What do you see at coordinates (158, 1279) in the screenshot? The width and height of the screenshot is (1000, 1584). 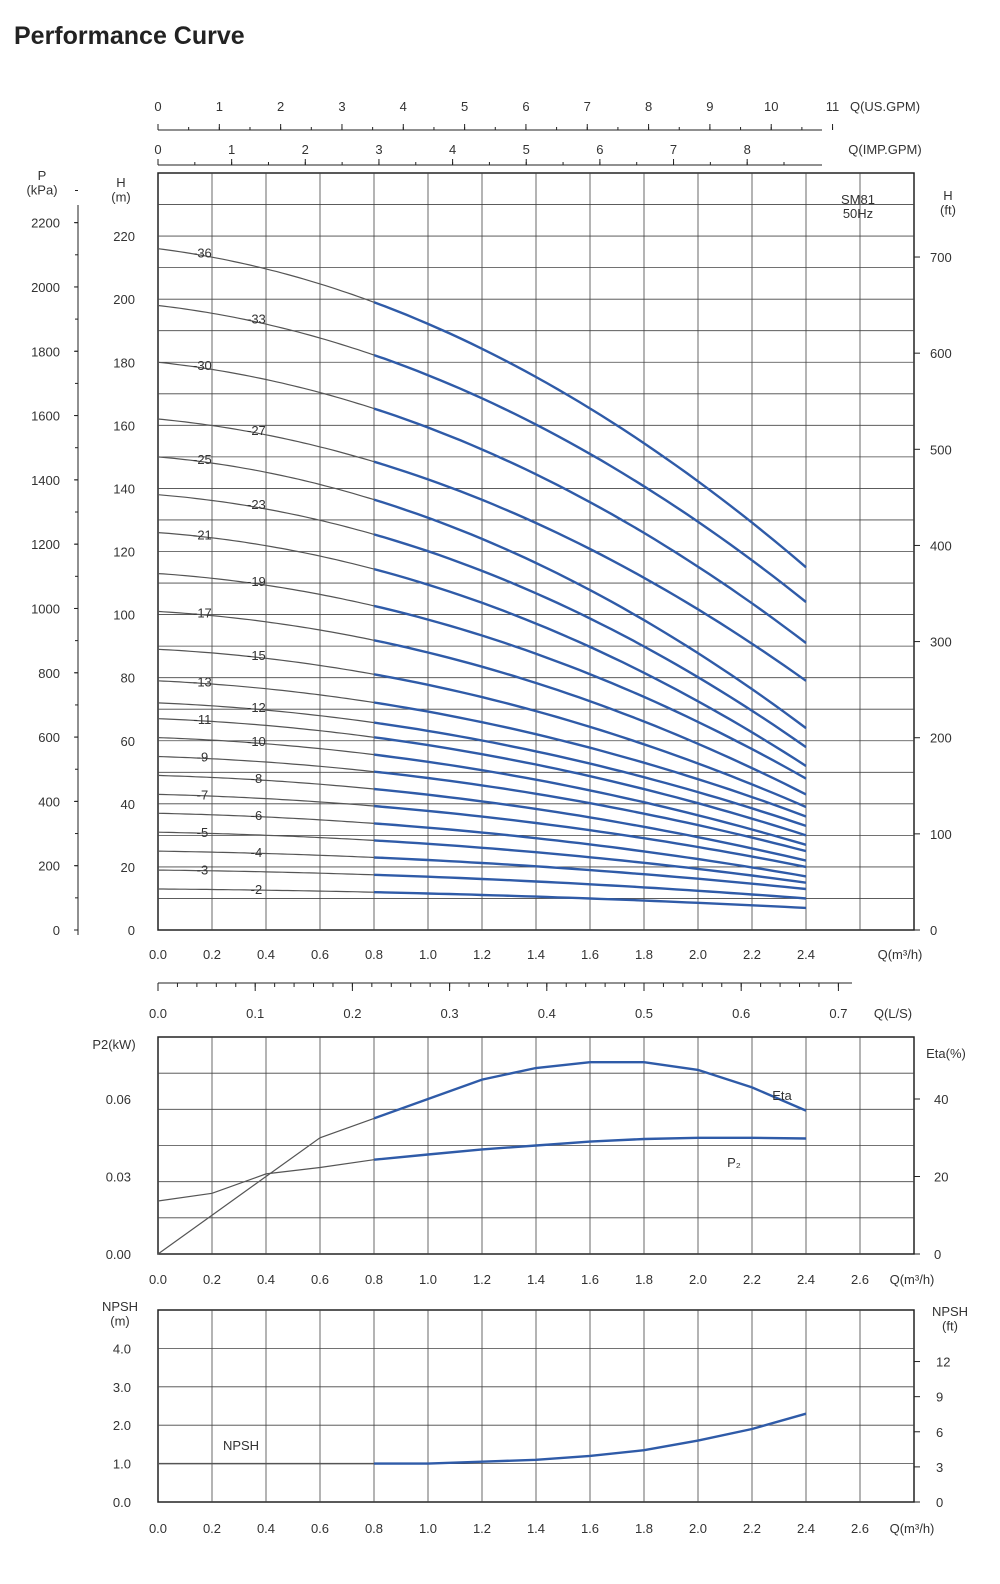 I see `power-x-tick-label: 0.0` at bounding box center [158, 1279].